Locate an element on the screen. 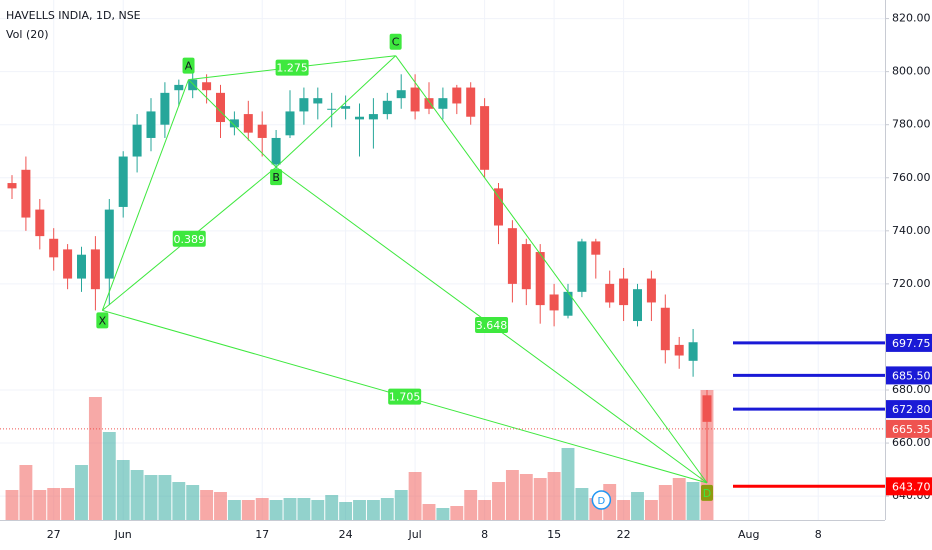 The image size is (932, 550). point-label: B is located at coordinates (276, 177).